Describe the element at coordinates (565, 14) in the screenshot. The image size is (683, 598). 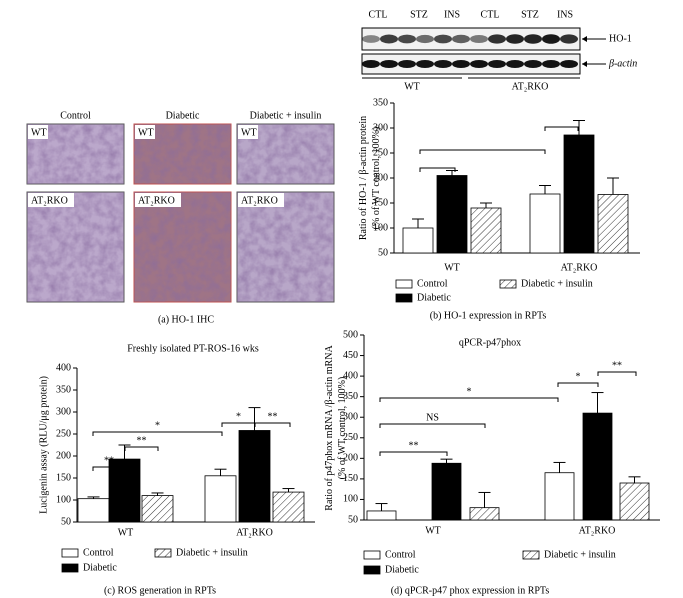
I see `lane-label: INS` at that location.